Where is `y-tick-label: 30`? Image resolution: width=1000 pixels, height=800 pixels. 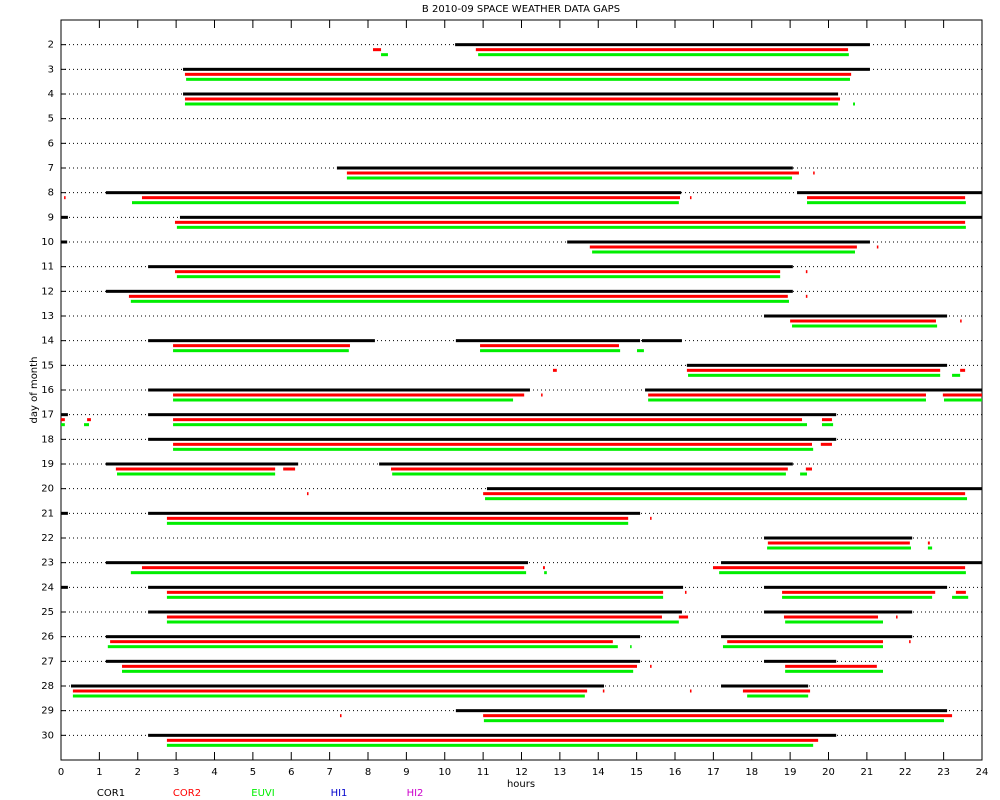
y-tick-label: 30 is located at coordinates (47, 735).